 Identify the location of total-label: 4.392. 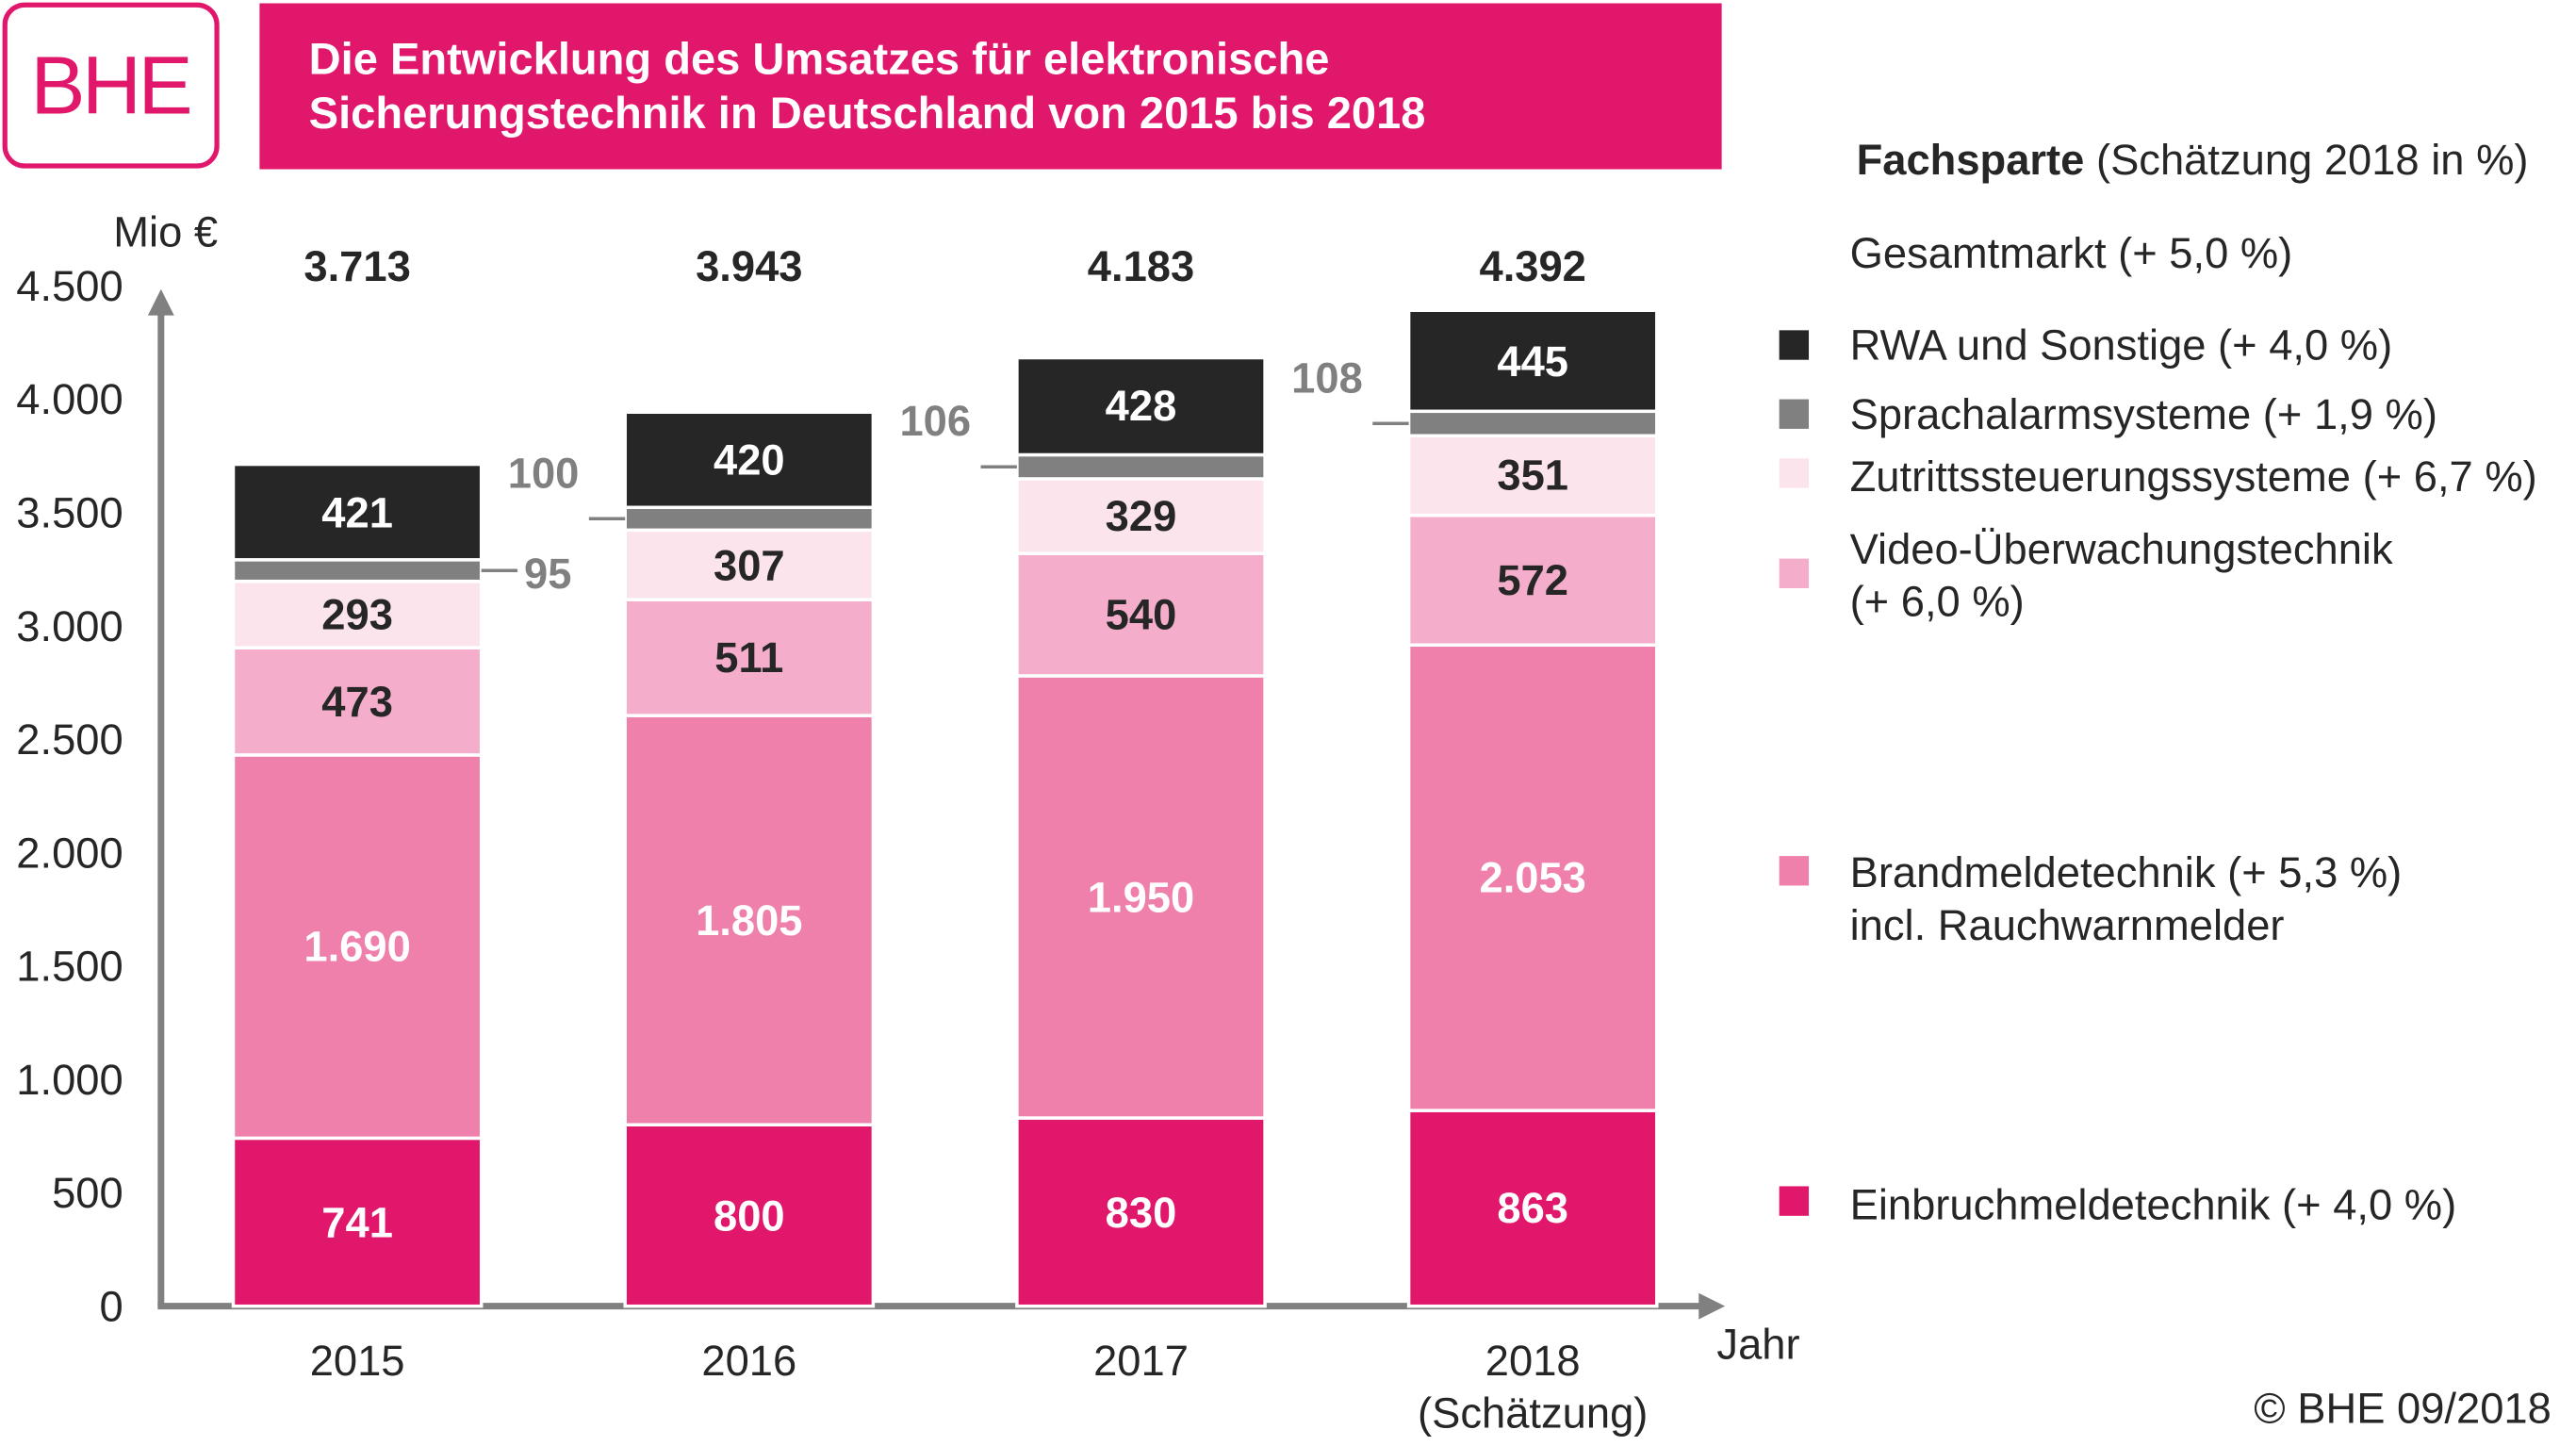
(1532, 266).